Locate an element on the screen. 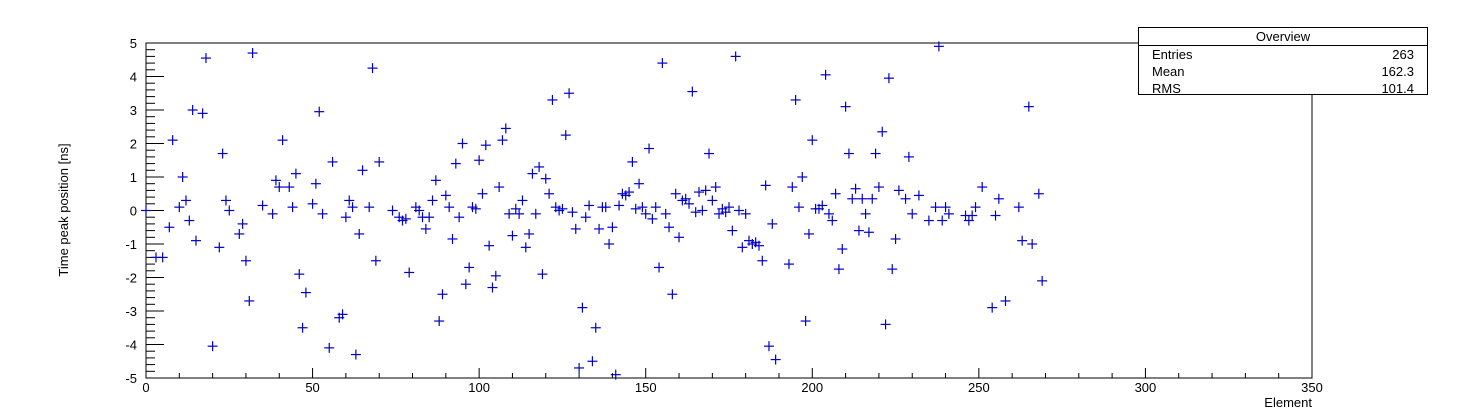 The image size is (1459, 420). y-tick-label: 3 is located at coordinates (133, 110).